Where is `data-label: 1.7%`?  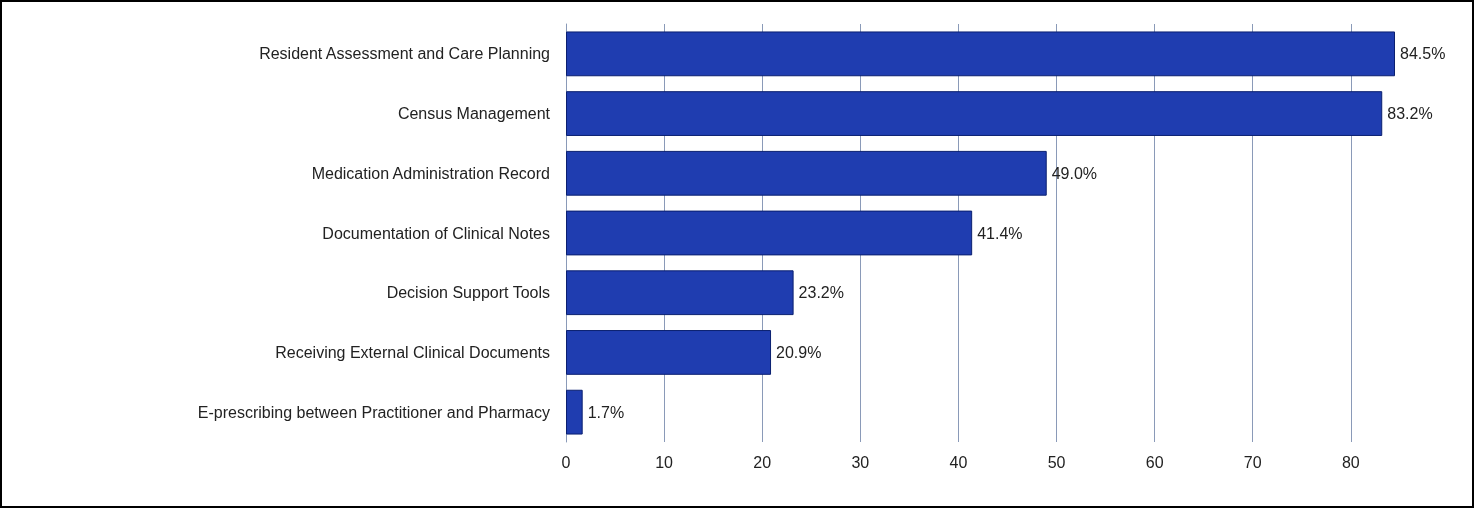
data-label: 1.7% is located at coordinates (606, 412).